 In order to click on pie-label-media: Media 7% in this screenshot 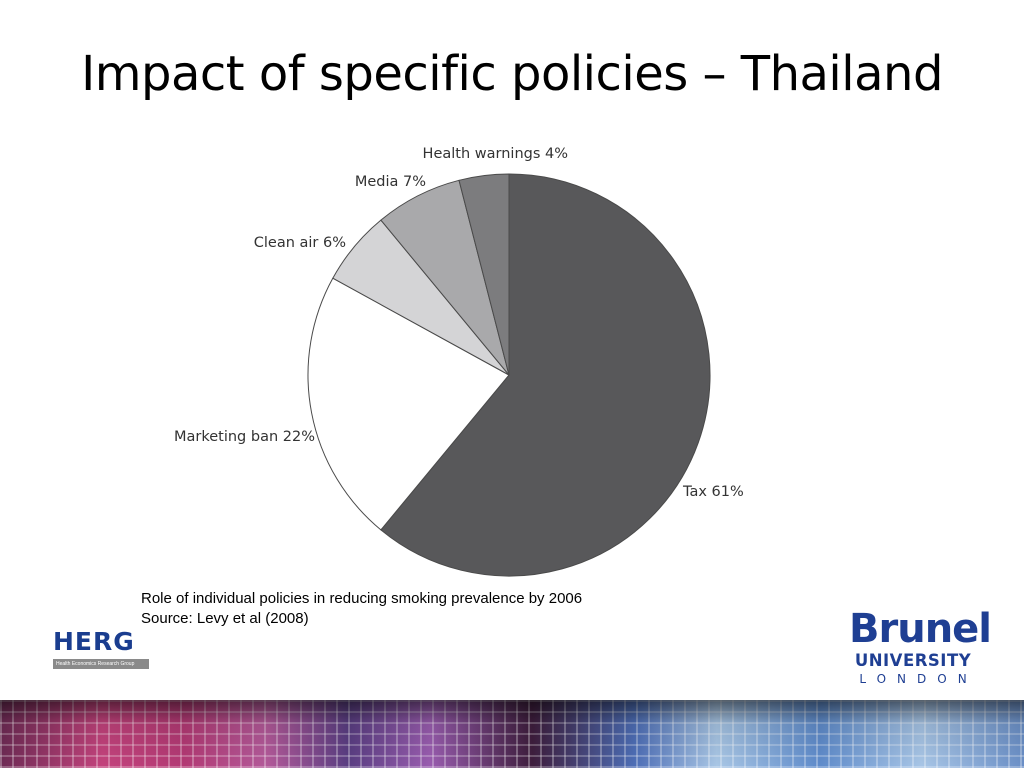, I will do `click(390, 182)`.